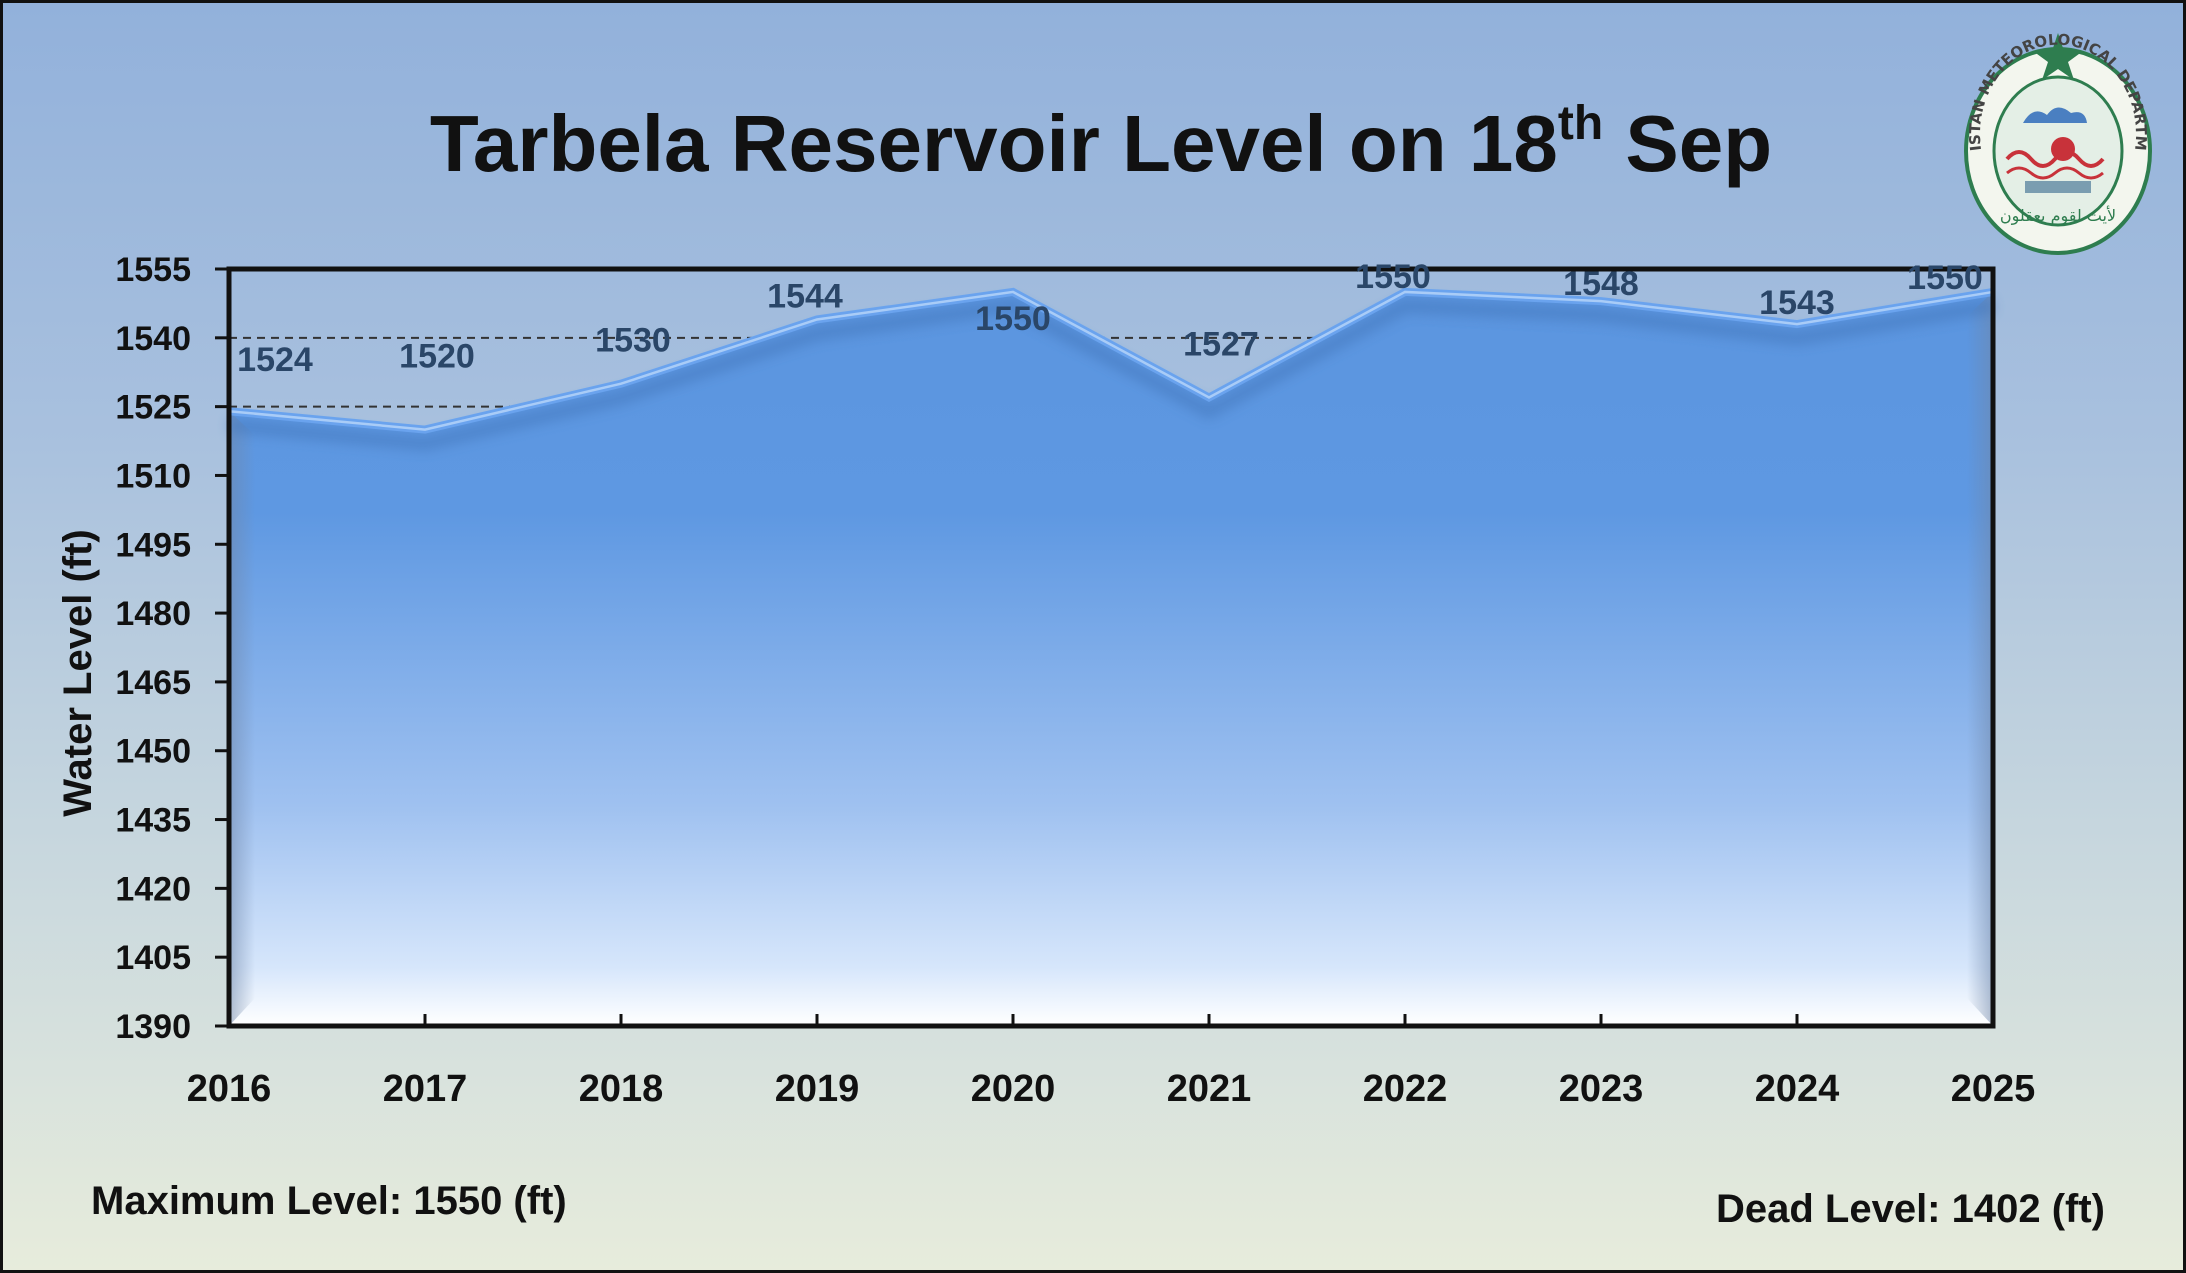 The image size is (2186, 1273). I want to click on data-label: 1520, so click(437, 357).